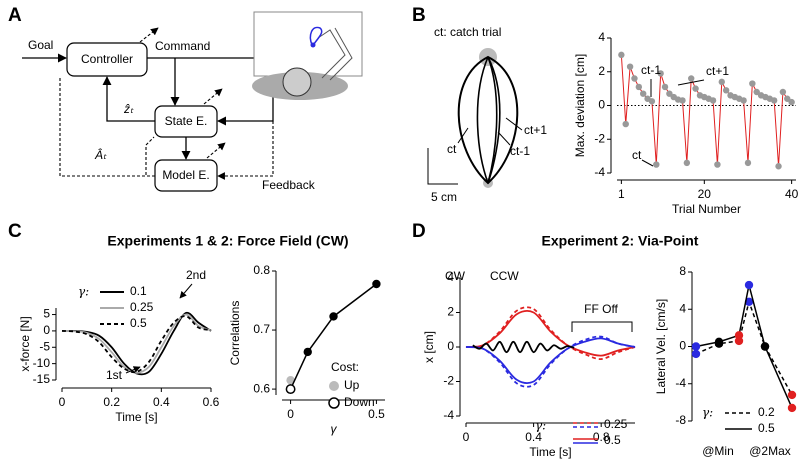 This screenshot has height=461, width=800. I want to click on node-label: State E., so click(186, 121).